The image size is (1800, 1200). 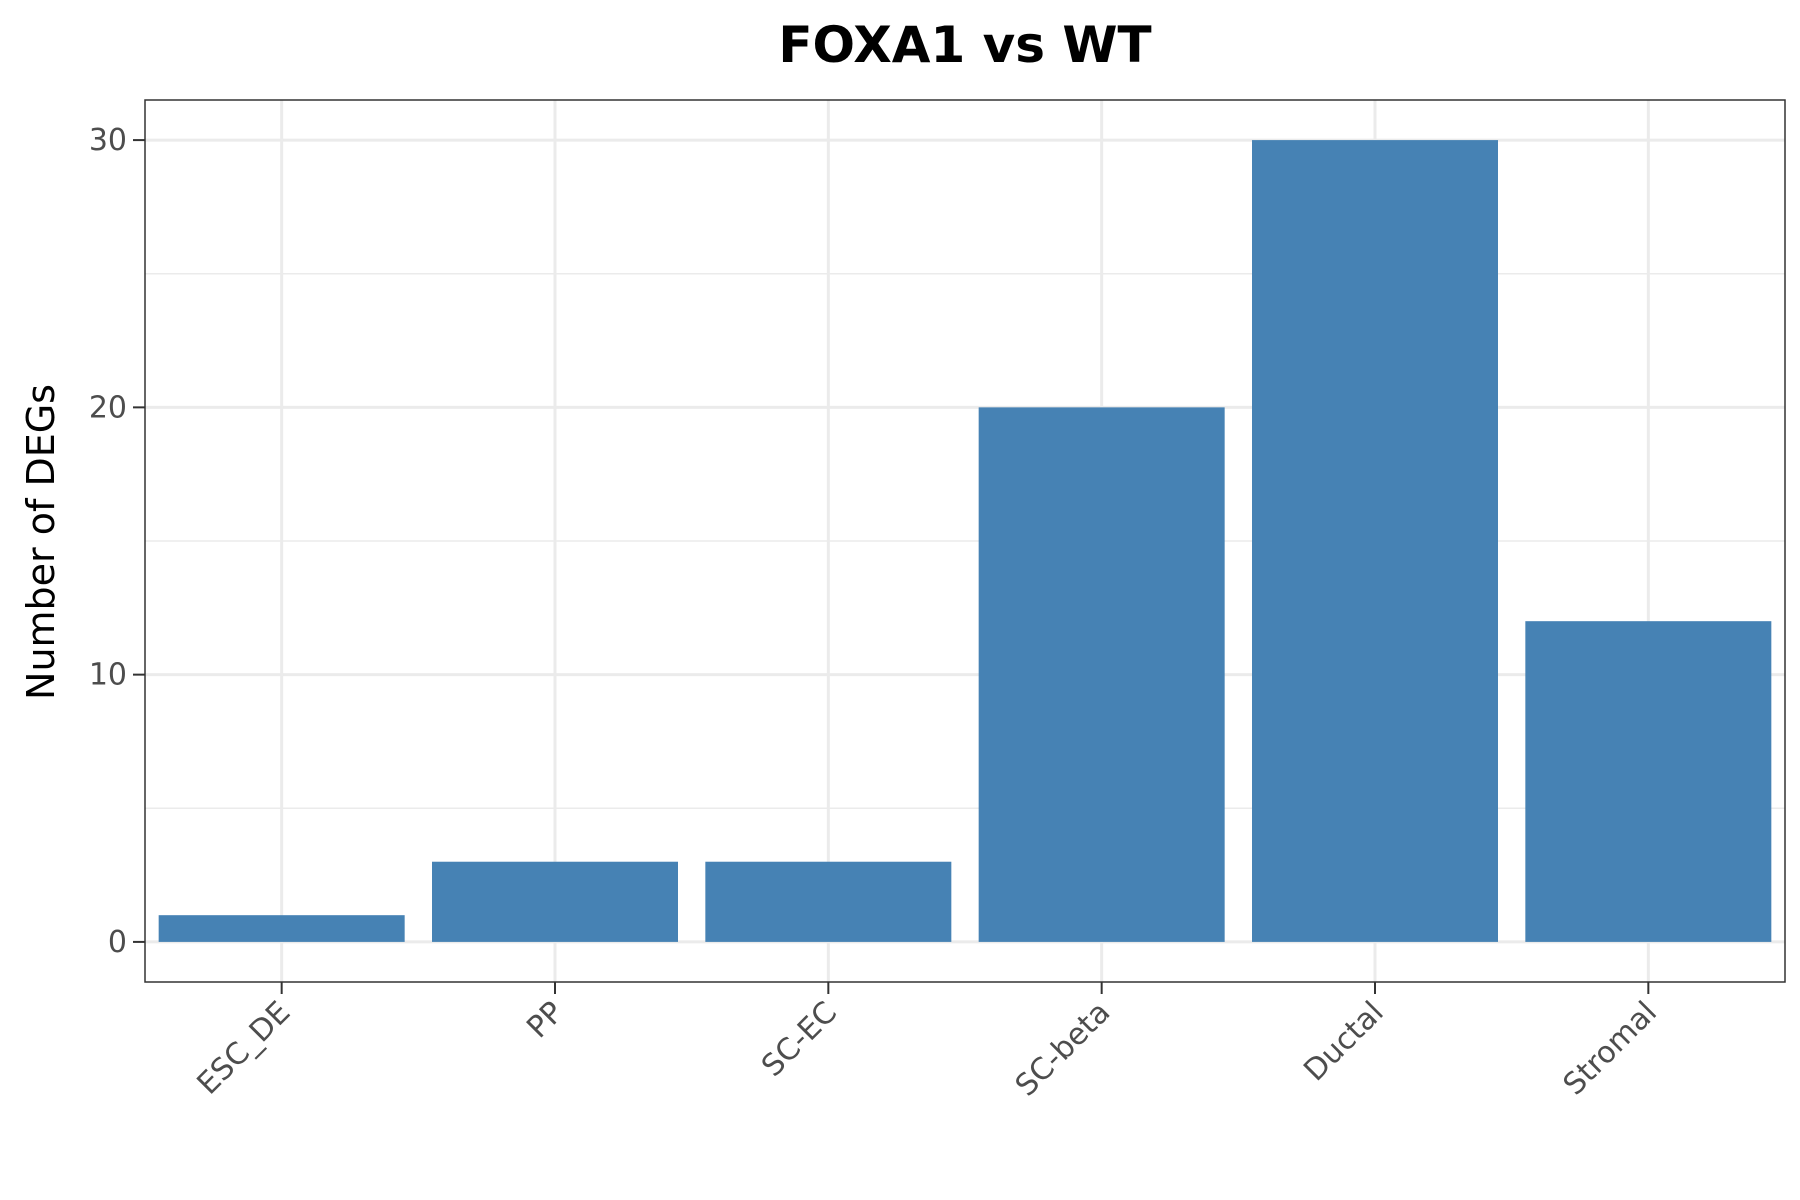 What do you see at coordinates (555, 901) in the screenshot?
I see `bar-pp` at bounding box center [555, 901].